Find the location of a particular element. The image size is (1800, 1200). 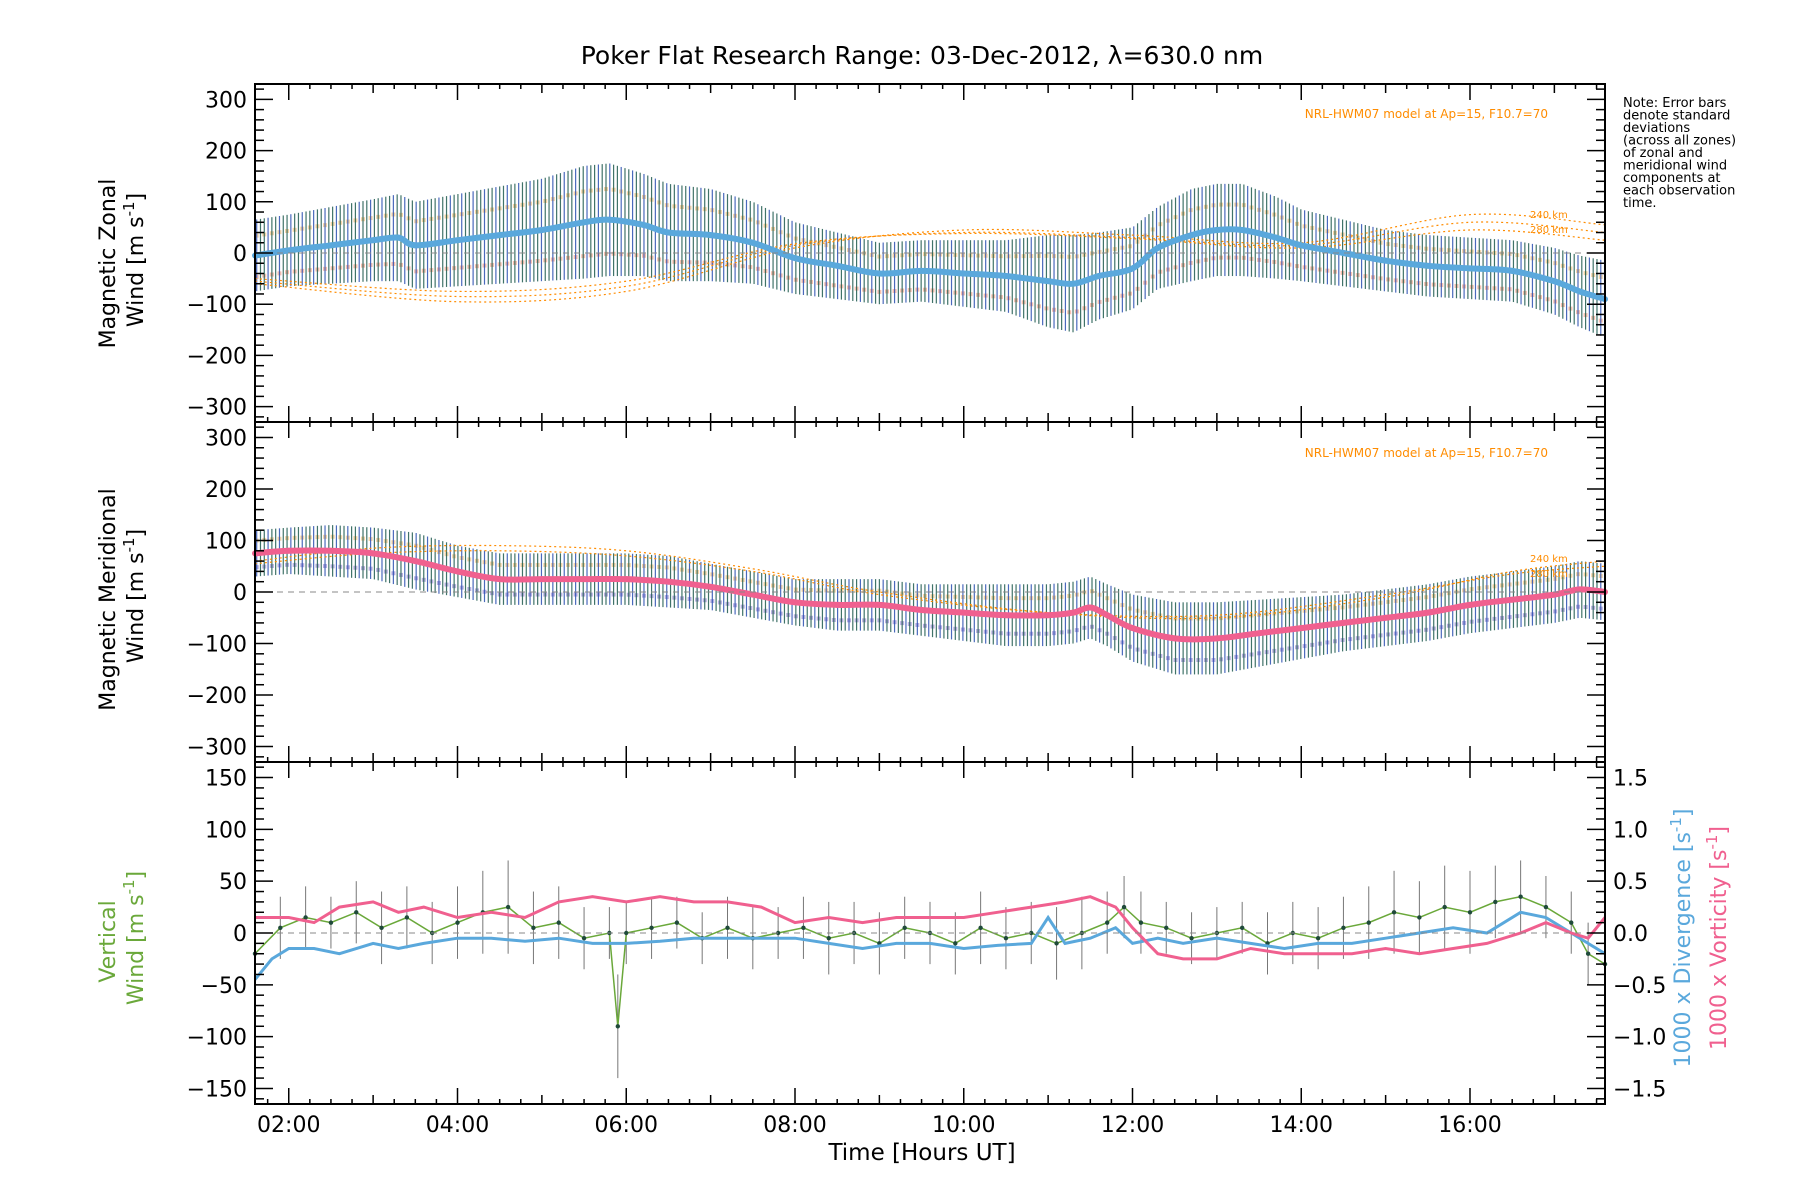

zonal-alt-label-280: 280 km is located at coordinates (1549, 230).